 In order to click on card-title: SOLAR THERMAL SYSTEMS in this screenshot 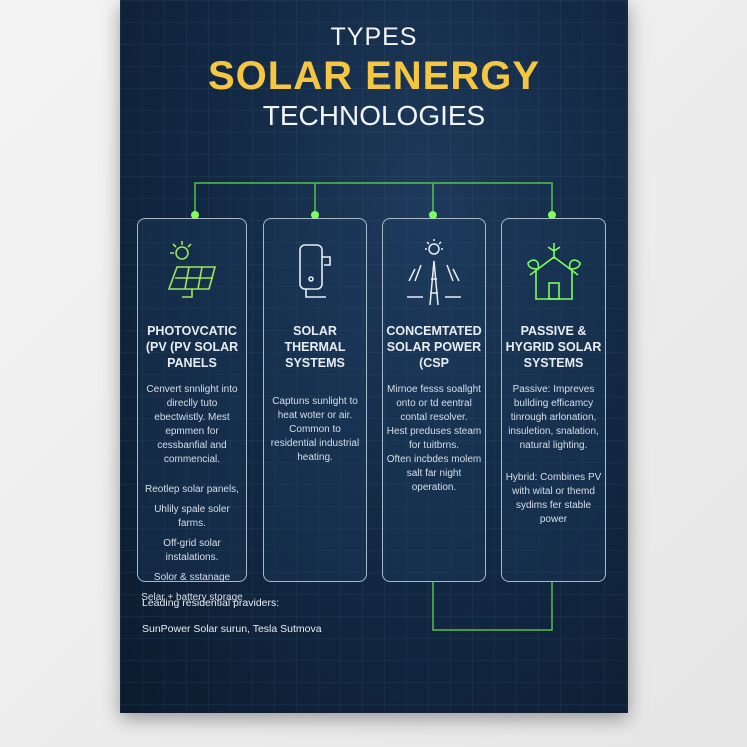, I will do `click(315, 347)`.